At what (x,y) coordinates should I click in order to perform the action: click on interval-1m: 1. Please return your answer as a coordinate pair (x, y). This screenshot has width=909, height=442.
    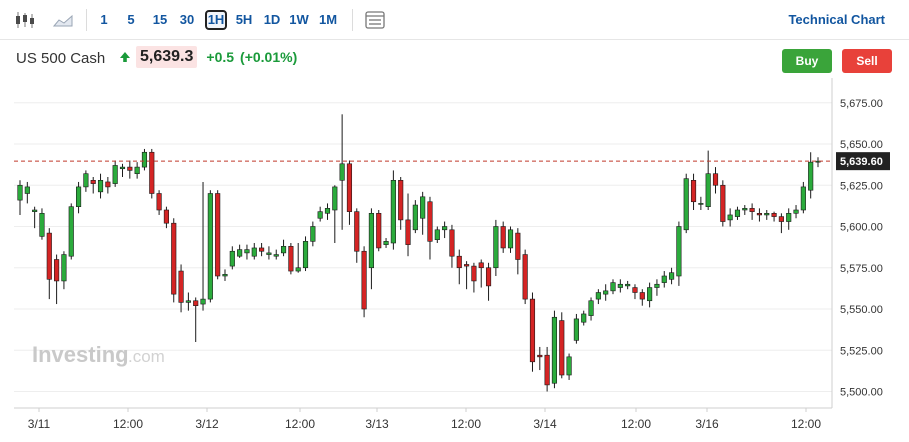
    Looking at the image, I should click on (104, 19).